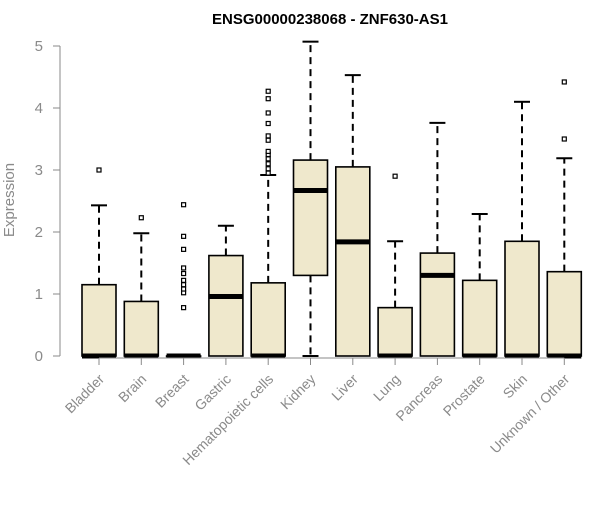 Image resolution: width=600 pixels, height=505 pixels. Describe the element at coordinates (132, 388) in the screenshot. I see `x-tick-label: Brain` at that location.